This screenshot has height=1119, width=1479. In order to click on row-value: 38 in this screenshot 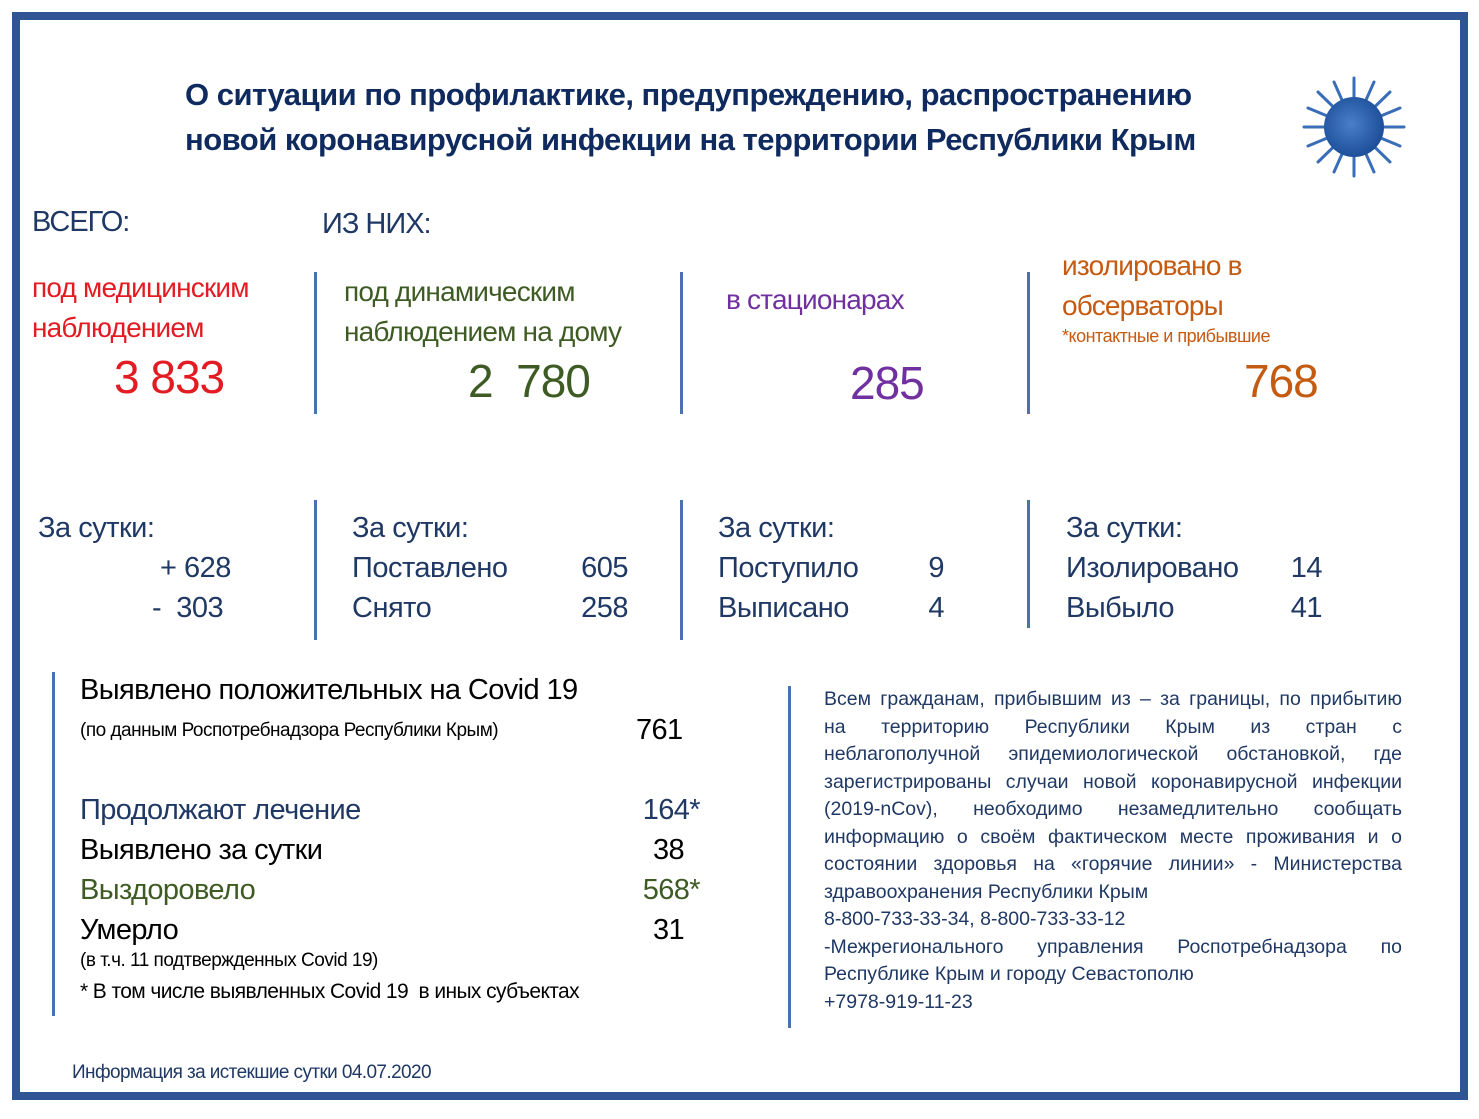, I will do `click(668, 850)`.